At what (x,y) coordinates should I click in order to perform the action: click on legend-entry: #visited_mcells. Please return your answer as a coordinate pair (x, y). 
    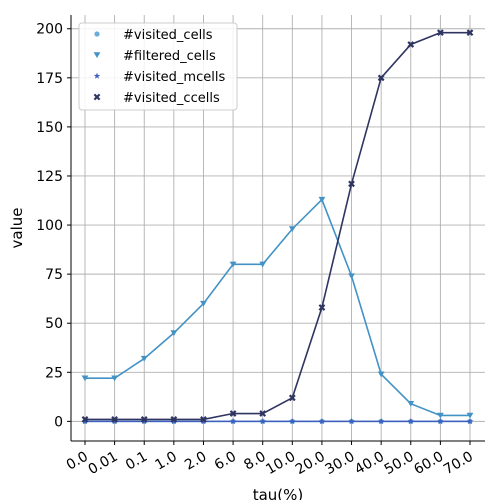
    Looking at the image, I should click on (159, 77).